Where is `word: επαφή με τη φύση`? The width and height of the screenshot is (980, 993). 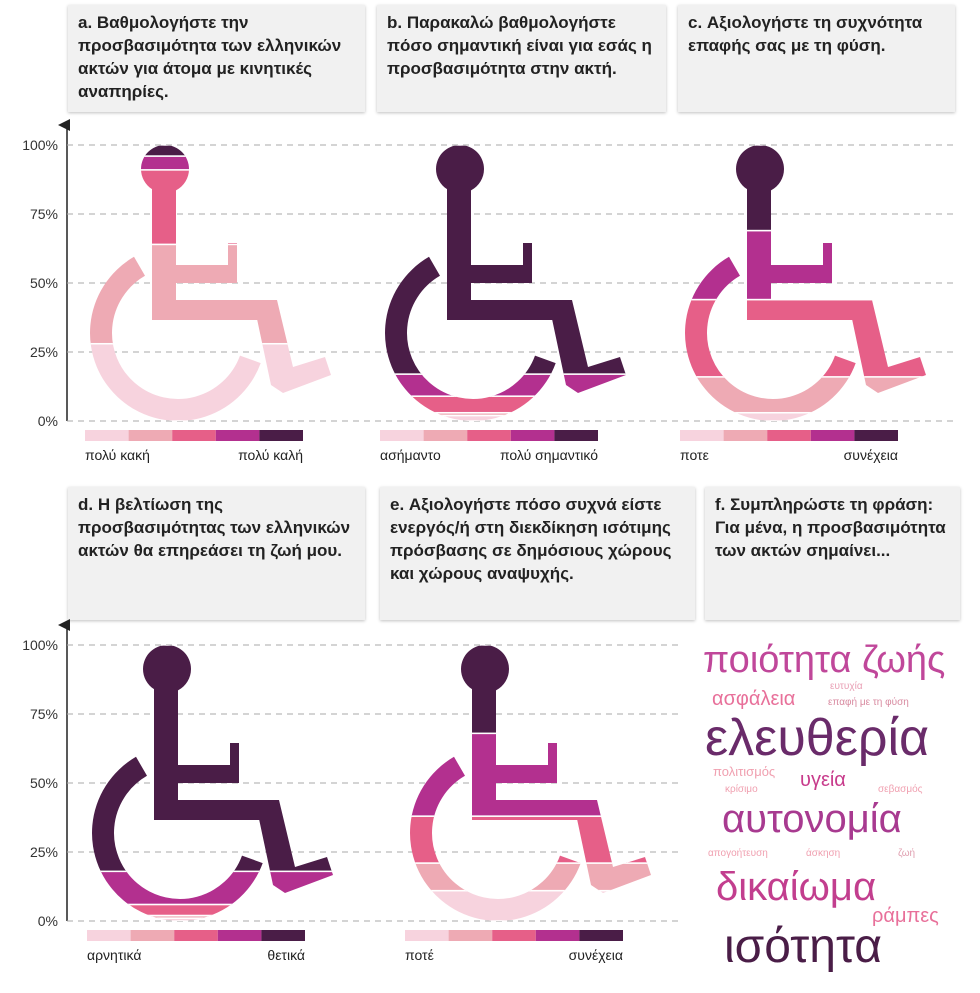
word: επαφή με τη φύση is located at coordinates (868, 702).